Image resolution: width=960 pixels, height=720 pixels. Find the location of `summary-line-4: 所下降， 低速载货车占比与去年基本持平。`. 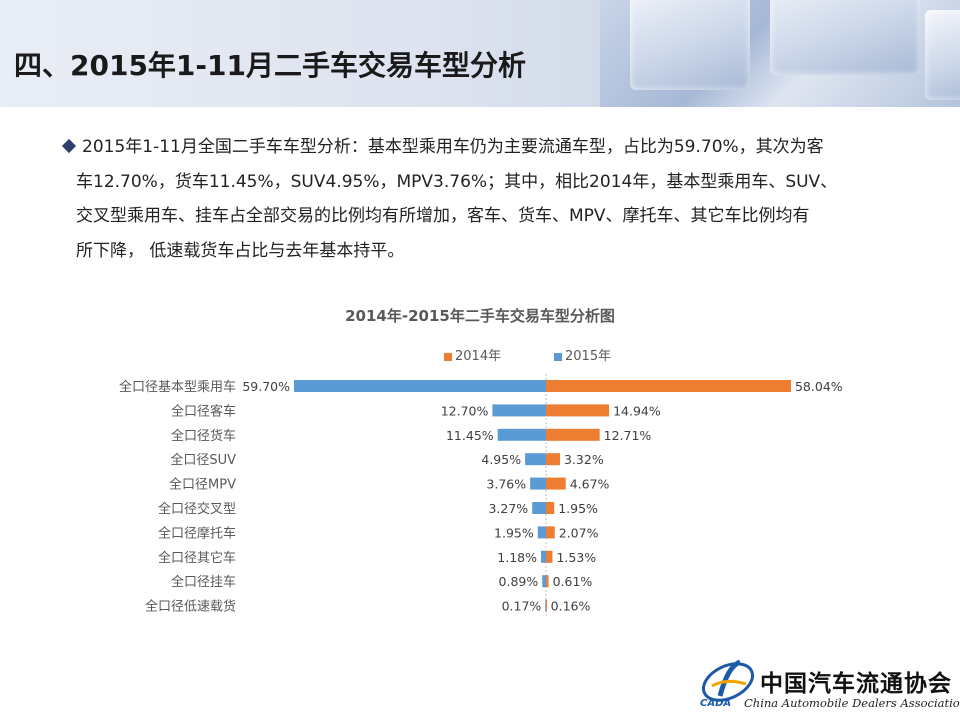

summary-line-4: 所下降， 低速载货车占比与去年基本持平。 is located at coordinates (240, 250).